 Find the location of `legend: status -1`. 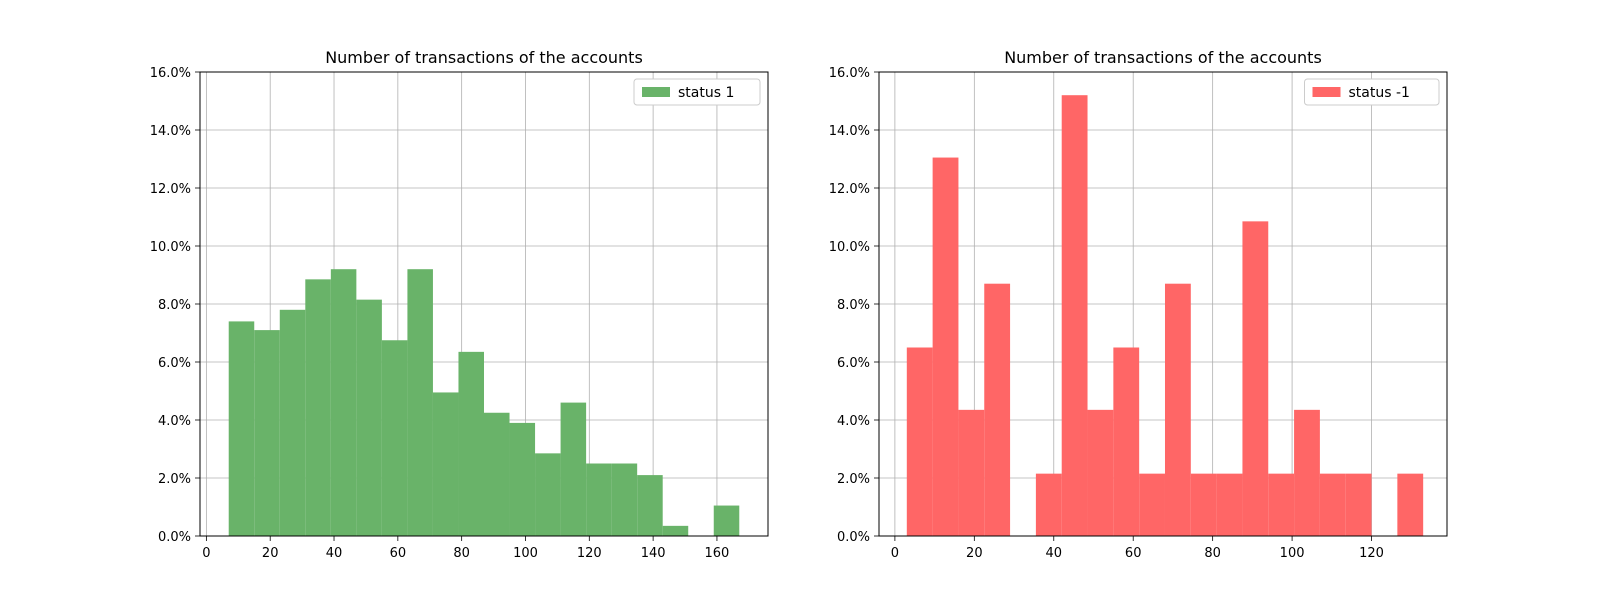

legend: status -1 is located at coordinates (1372, 92).